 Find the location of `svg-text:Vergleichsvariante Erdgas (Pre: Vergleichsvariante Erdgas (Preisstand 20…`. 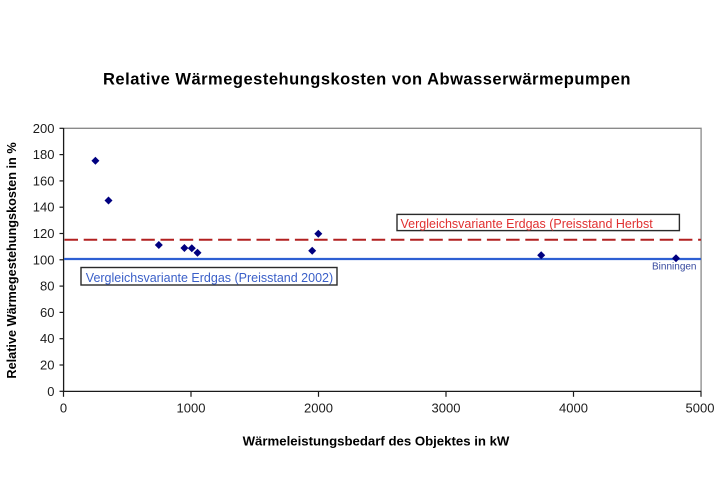

svg-text:Vergleichsvariante Erdgas (Pre: Vergleichsvariante Erdgas (Preisstand 20… is located at coordinates (209, 278).